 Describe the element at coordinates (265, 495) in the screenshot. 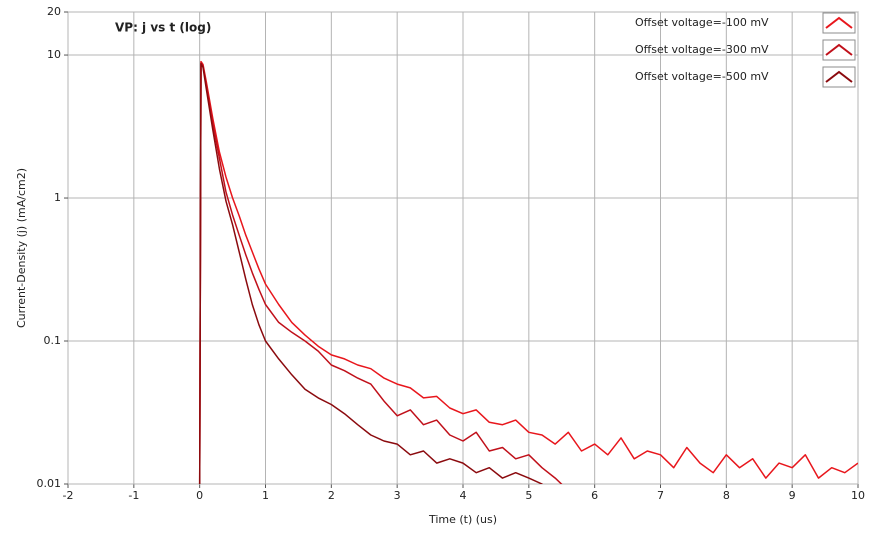

I see `x-tick-label: 1` at that location.